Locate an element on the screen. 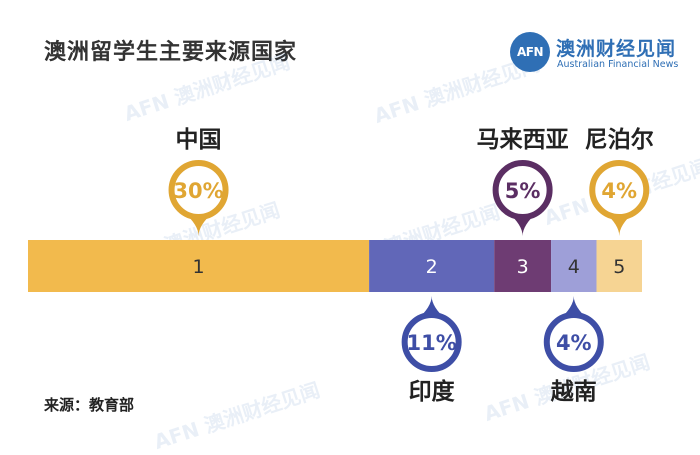 The height and width of the screenshot is (455, 700). category-label: 印度 is located at coordinates (432, 391).